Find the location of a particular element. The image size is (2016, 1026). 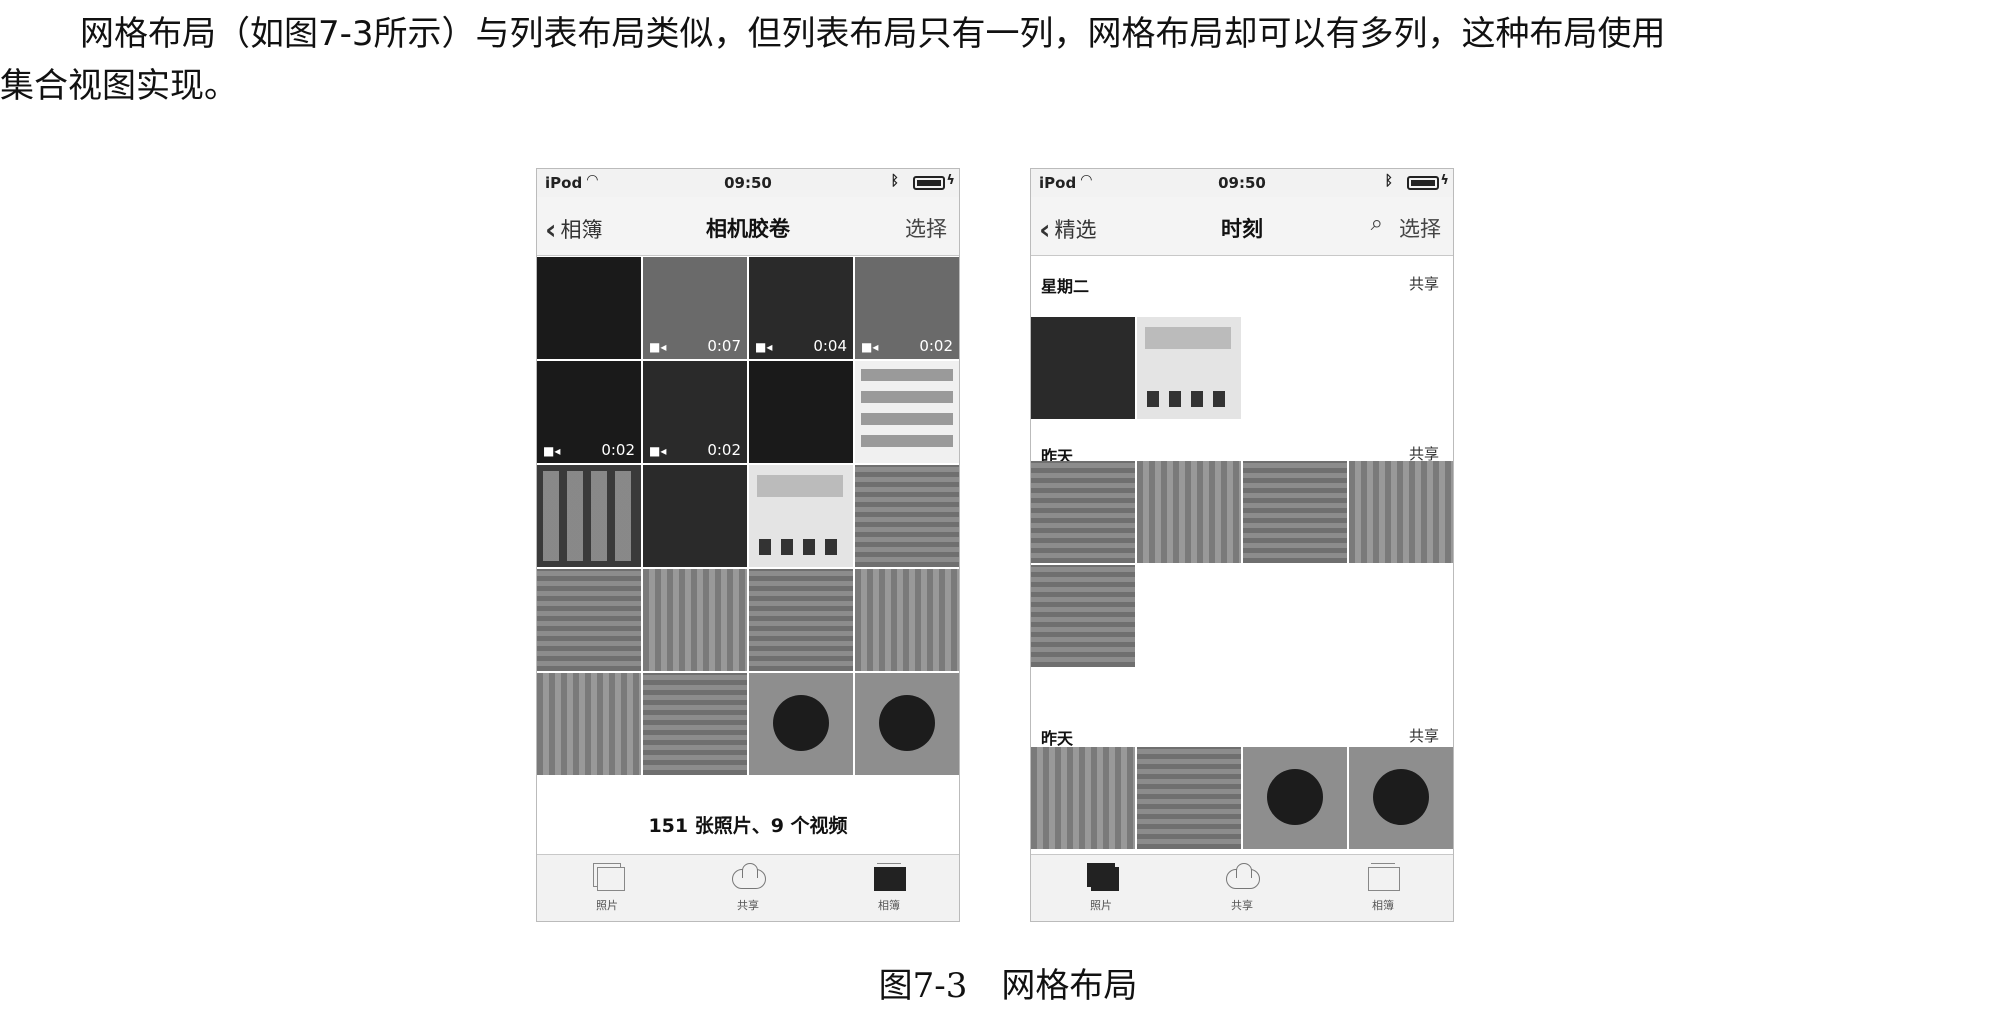

nav-title: 时刻 is located at coordinates (1242, 229).